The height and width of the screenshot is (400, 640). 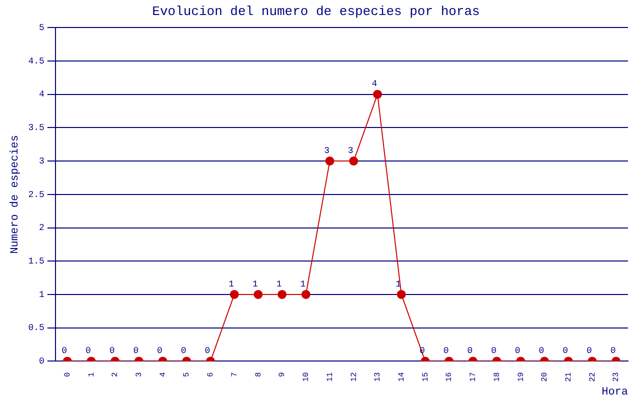 I want to click on y-tick-label: 1, so click(x=41, y=295).